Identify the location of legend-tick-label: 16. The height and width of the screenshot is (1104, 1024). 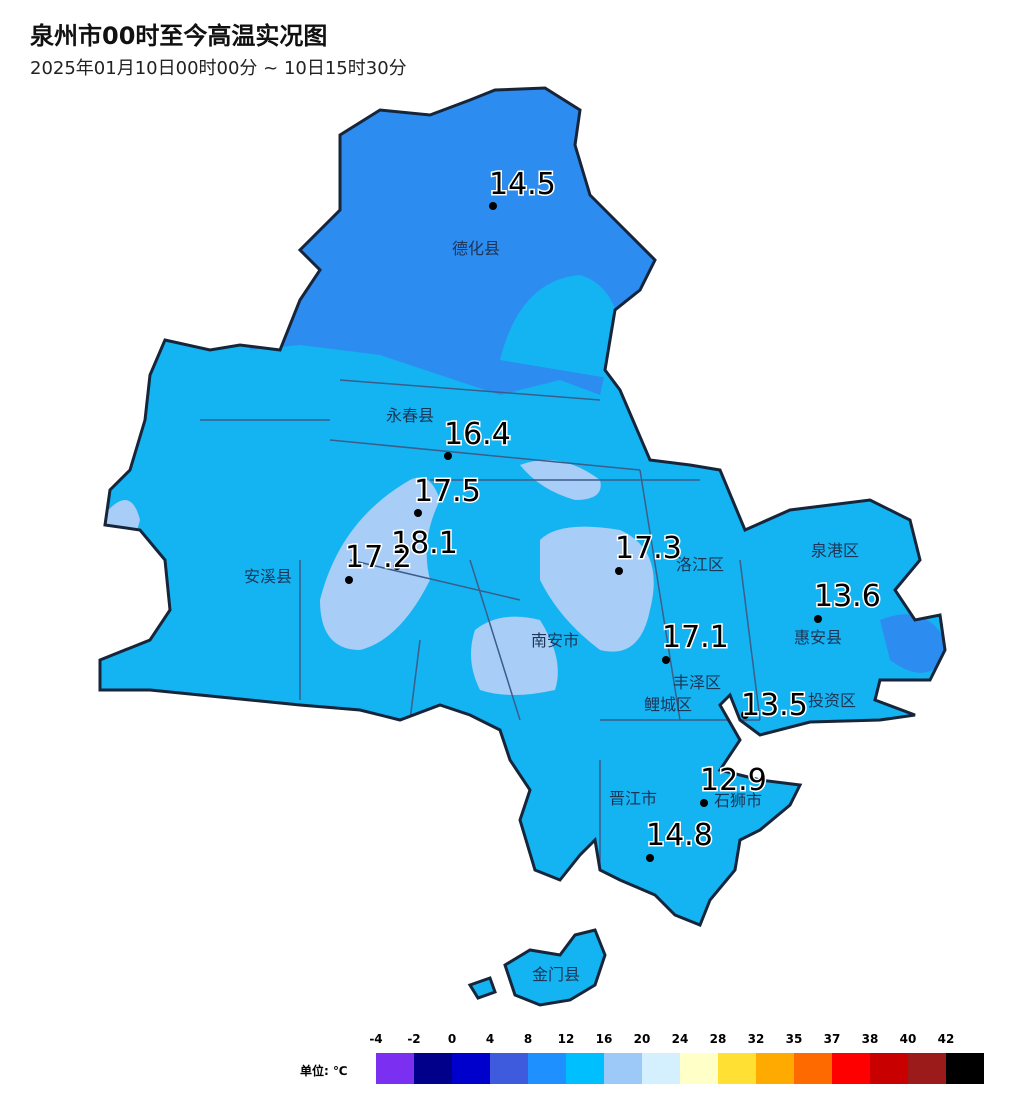
(604, 1039).